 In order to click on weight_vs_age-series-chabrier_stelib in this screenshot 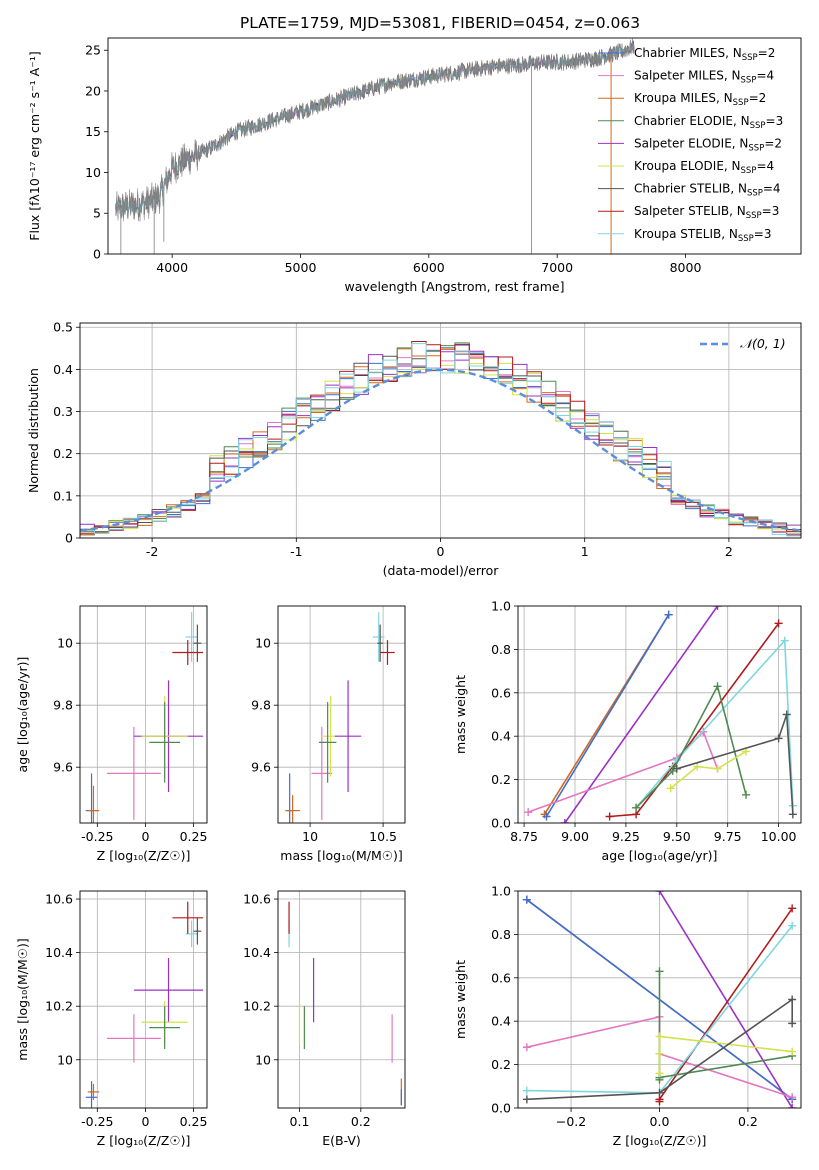, I will do `click(735, 764)`.